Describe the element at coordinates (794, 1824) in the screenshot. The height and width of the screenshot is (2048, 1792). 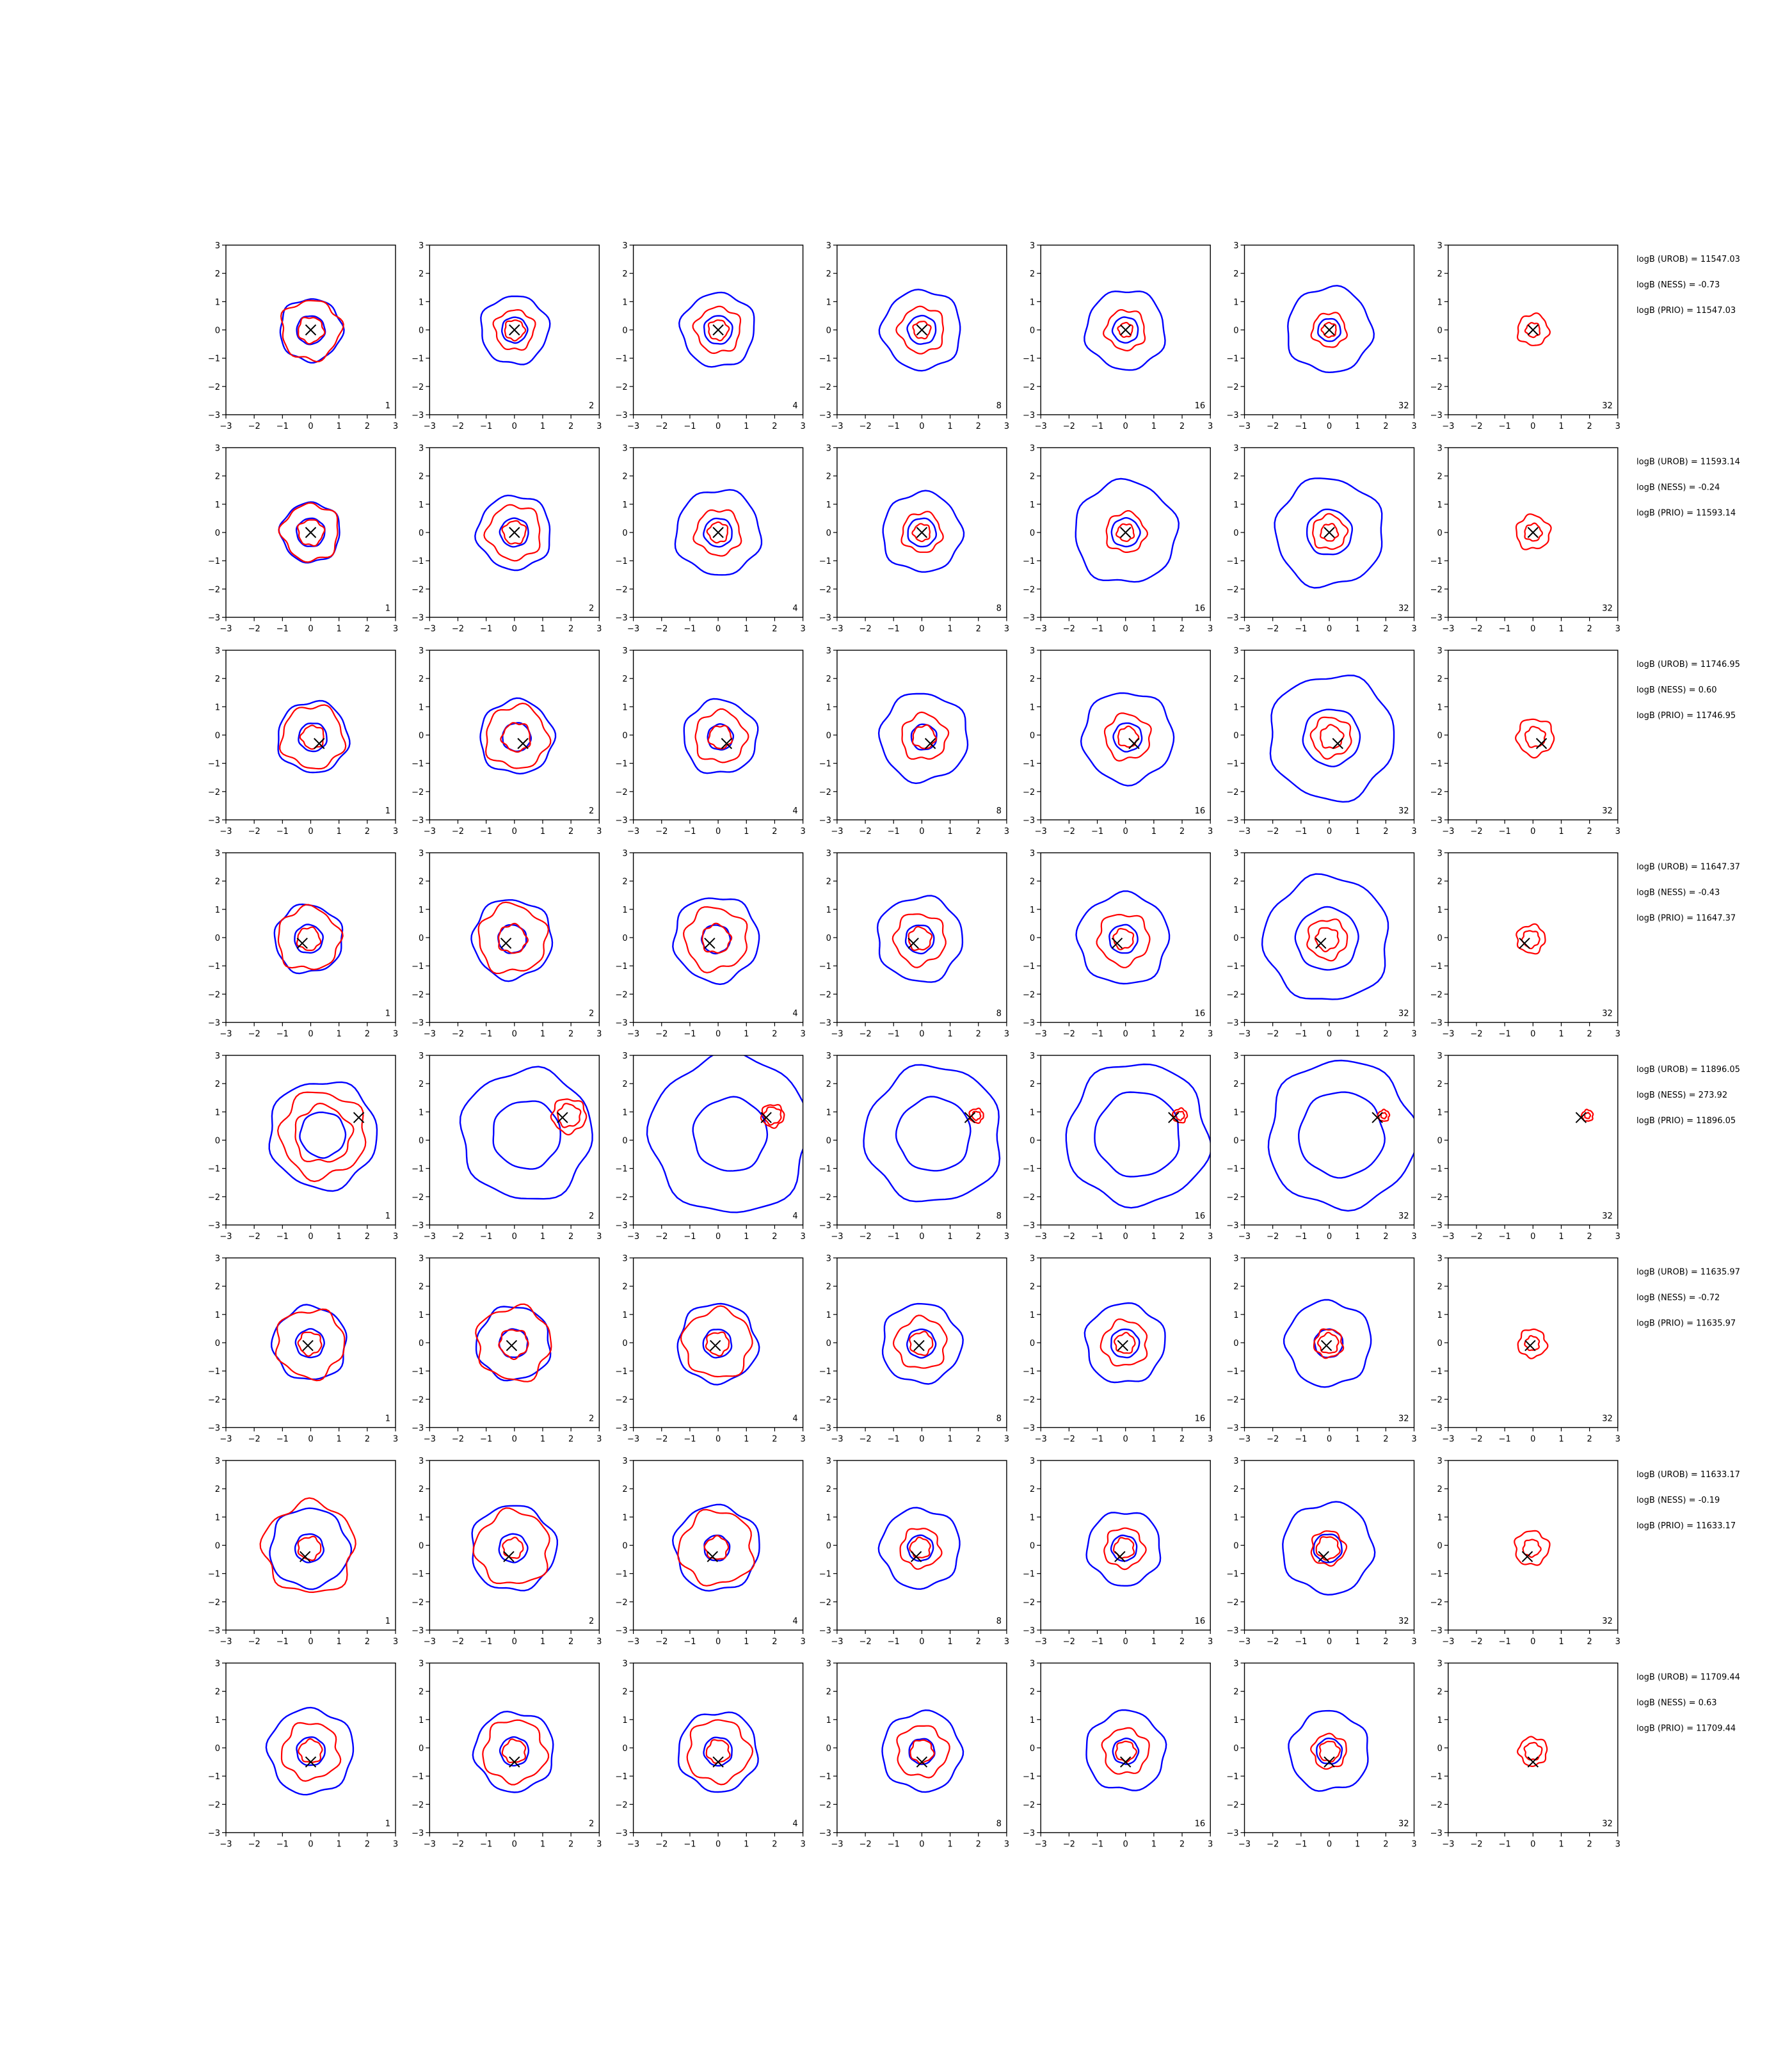
I see `panel-count-label: 4` at that location.